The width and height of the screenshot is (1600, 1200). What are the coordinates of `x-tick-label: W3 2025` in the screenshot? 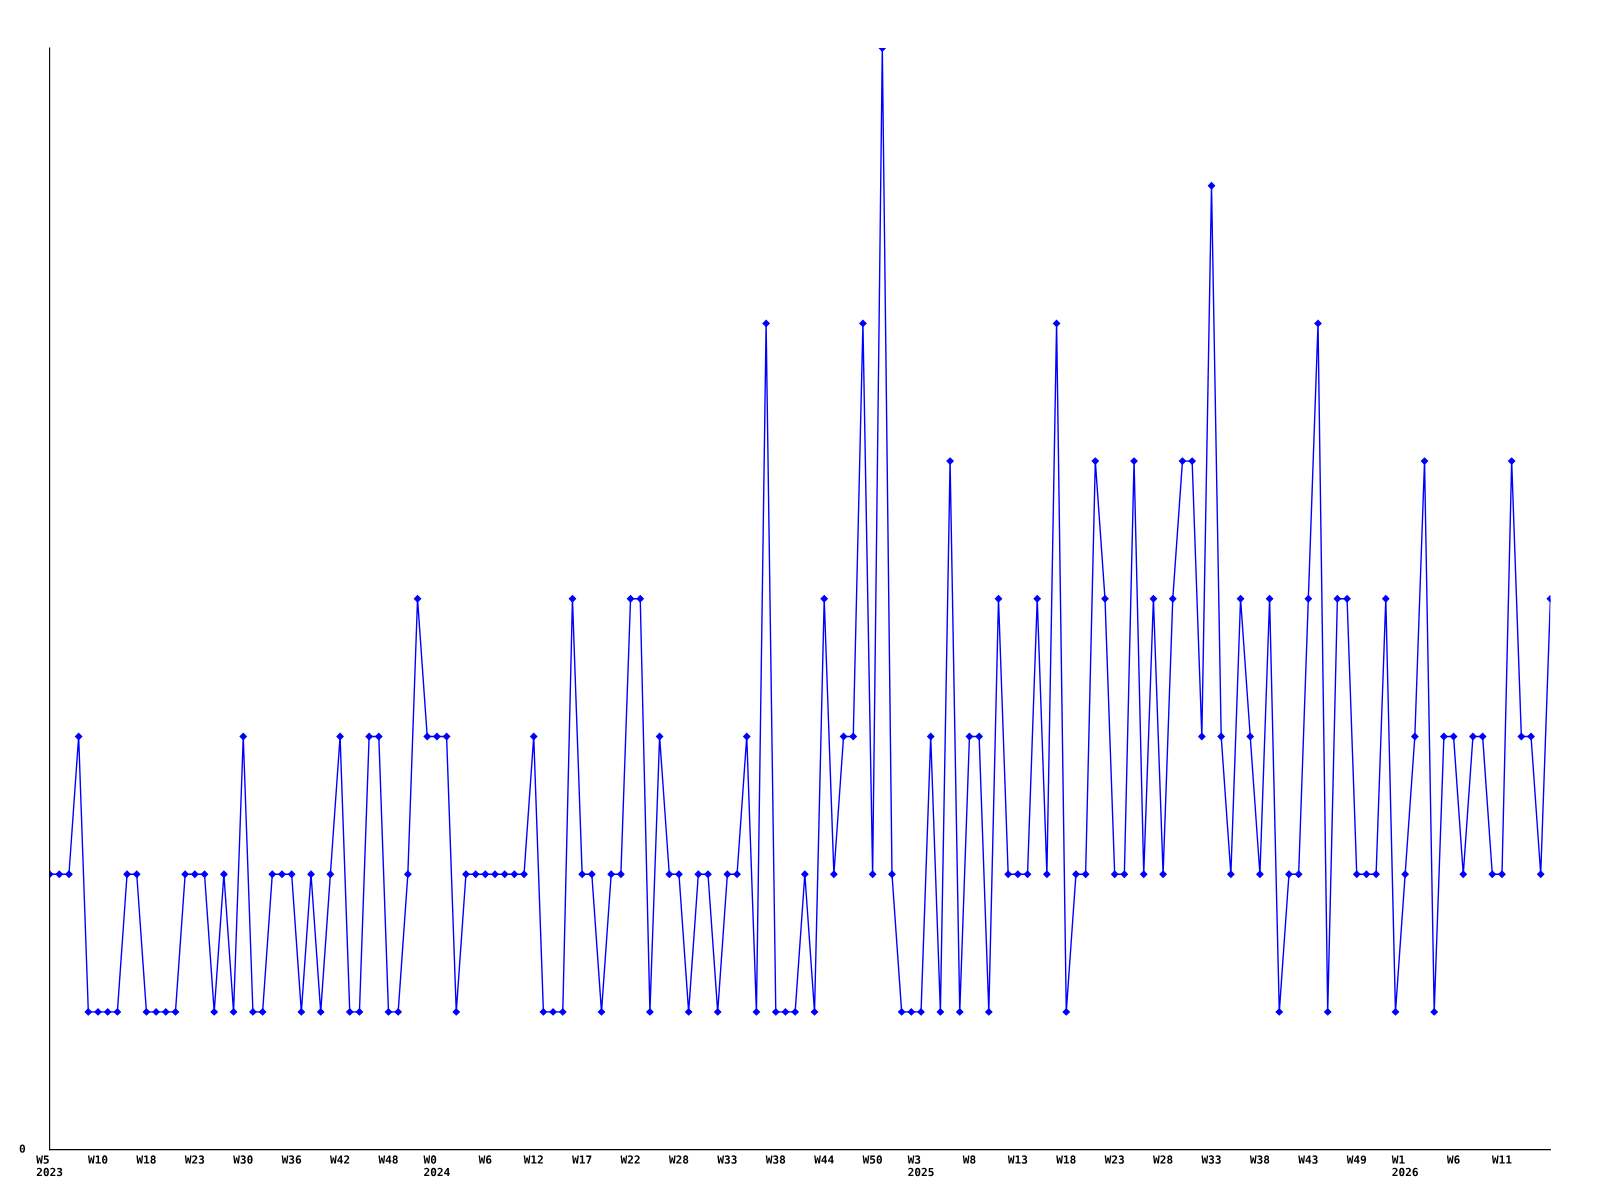 It's located at (920, 1166).